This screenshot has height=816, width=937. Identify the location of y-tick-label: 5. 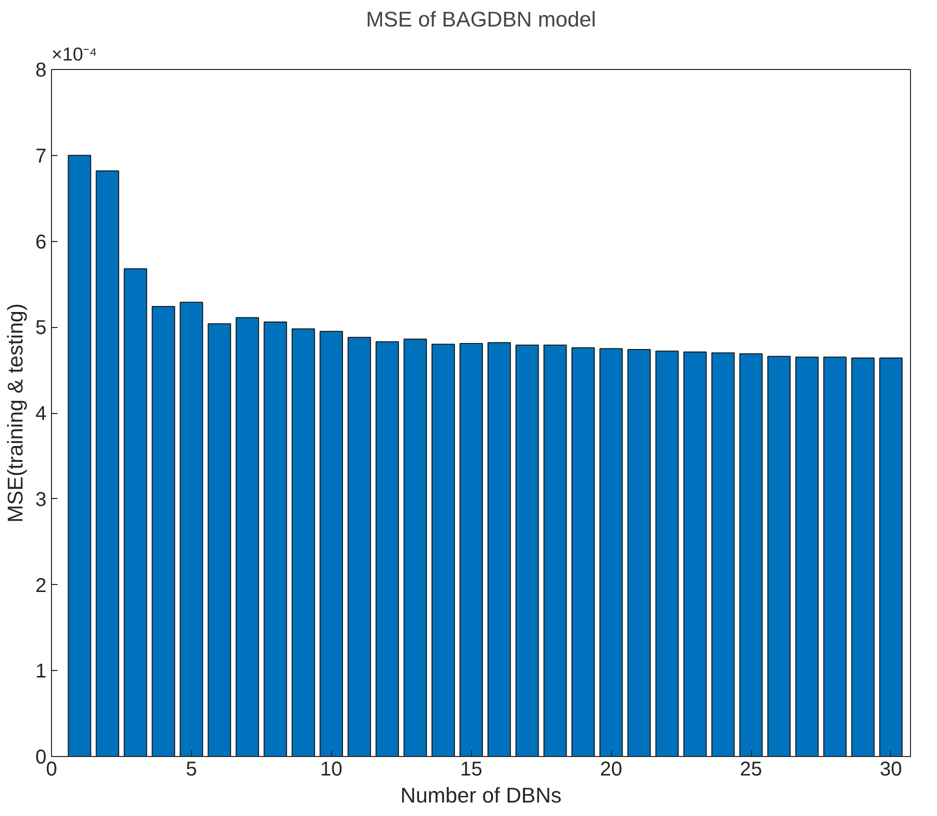
(40, 328).